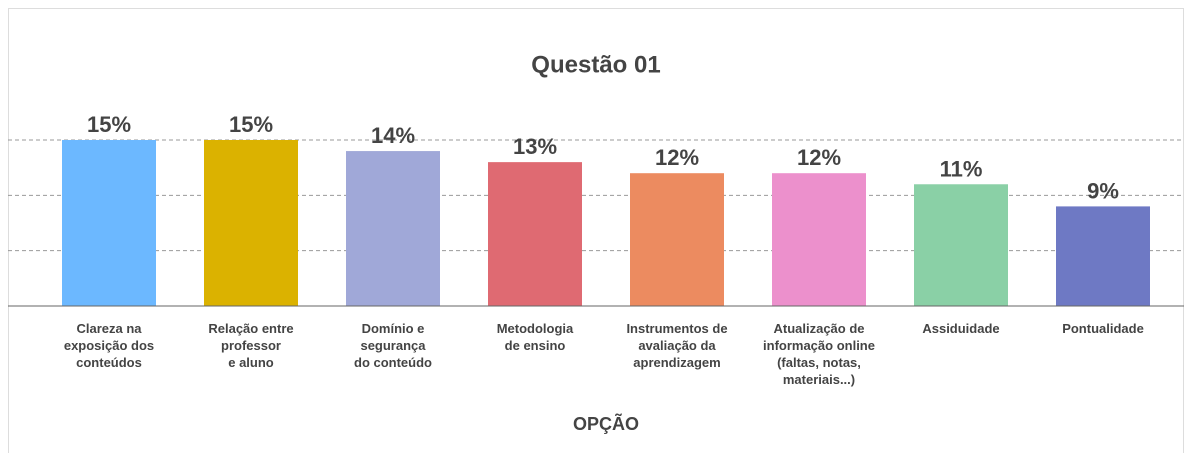  What do you see at coordinates (250, 345) in the screenshot?
I see `x-tick-label: Relação entre professor e aluno` at bounding box center [250, 345].